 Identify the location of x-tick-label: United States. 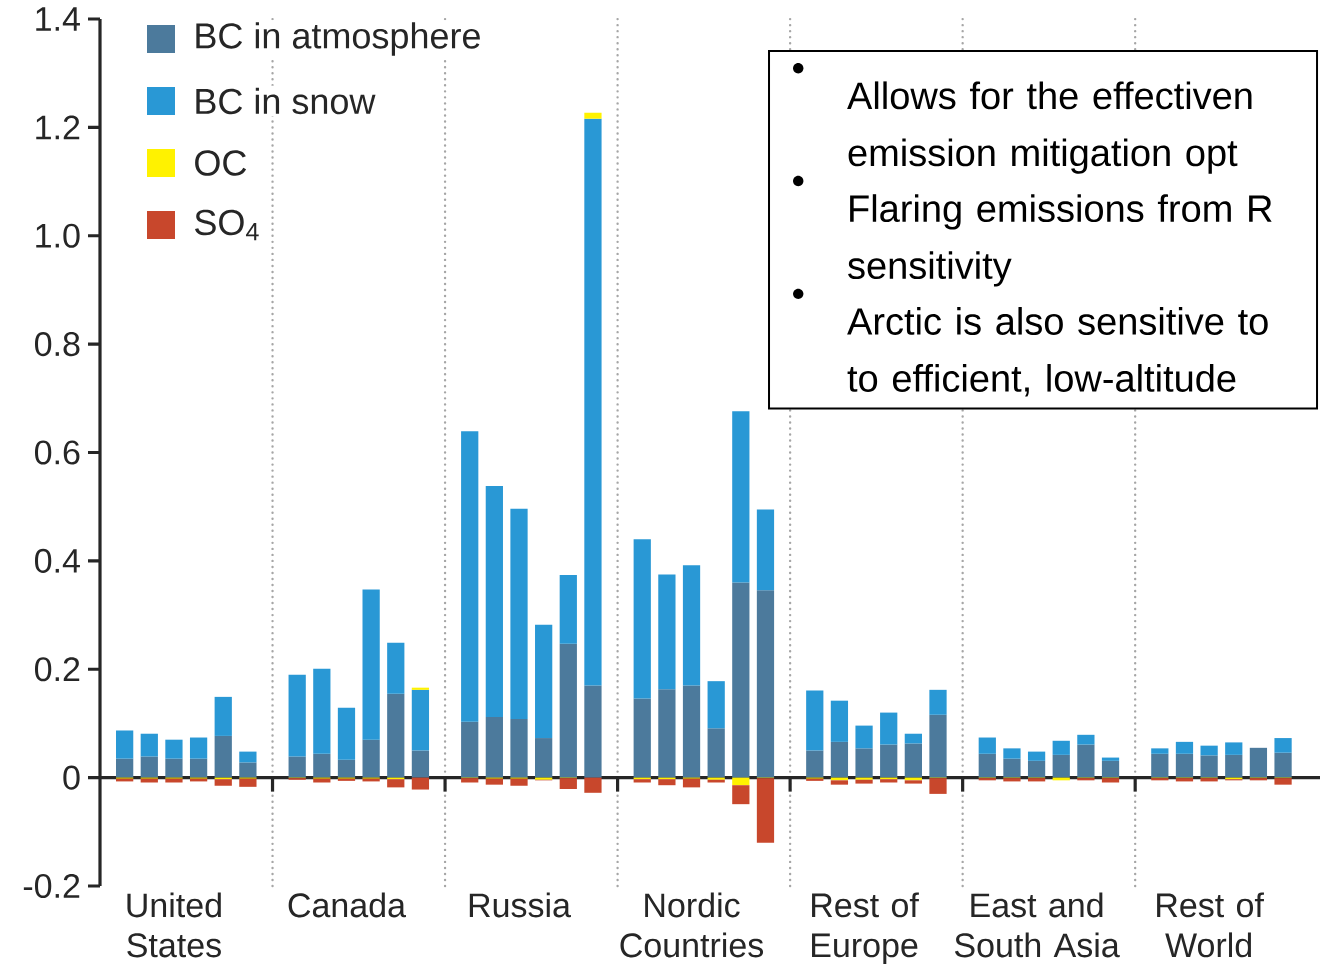
(174, 925).